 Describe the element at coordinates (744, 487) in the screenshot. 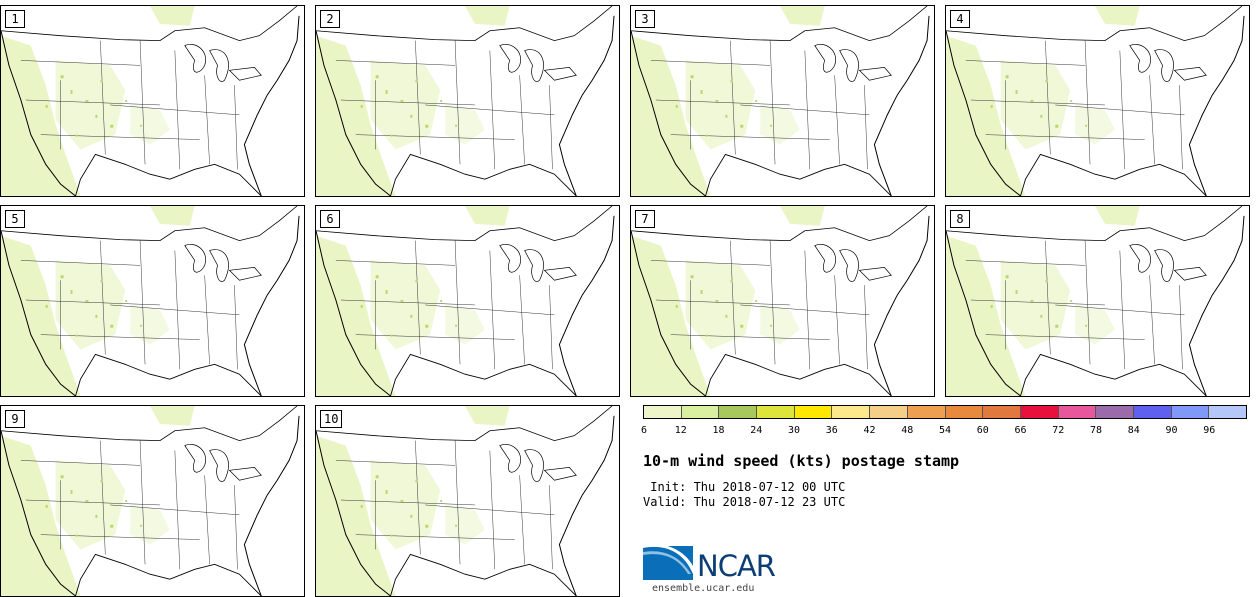

I see `init-time: Init: Thu 2018-07-12 00 UTC` at that location.